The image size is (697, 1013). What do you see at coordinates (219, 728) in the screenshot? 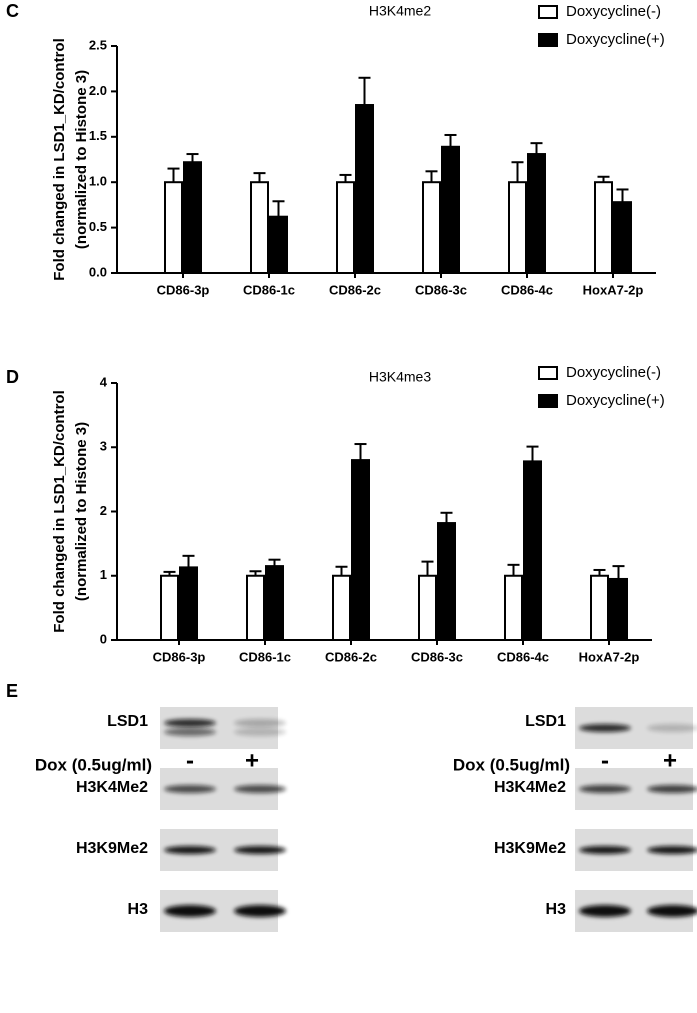
I see `blot-membrane` at bounding box center [219, 728].